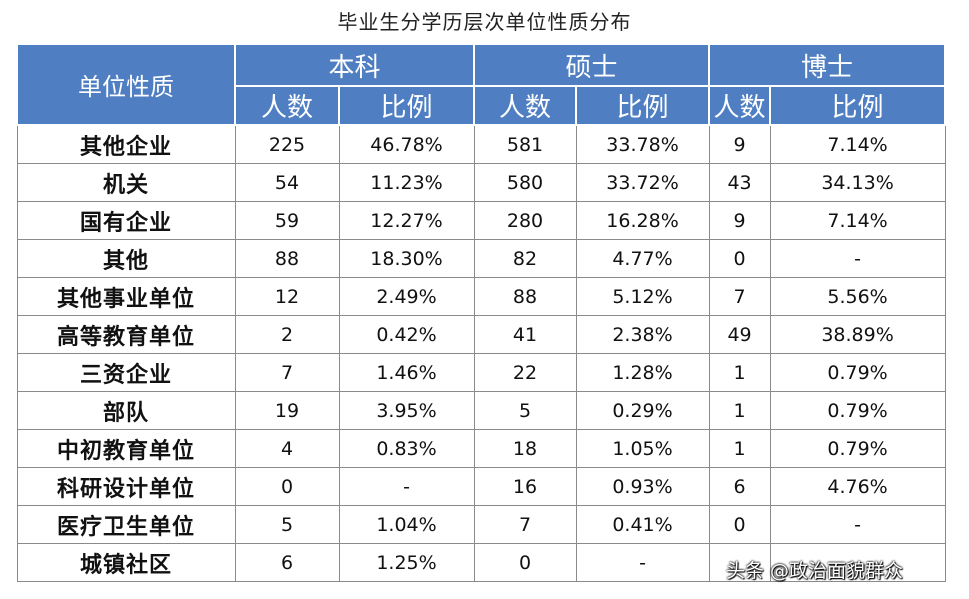  Describe the element at coordinates (287, 410) in the screenshot. I see `bachelor-count-cell: 19` at that location.